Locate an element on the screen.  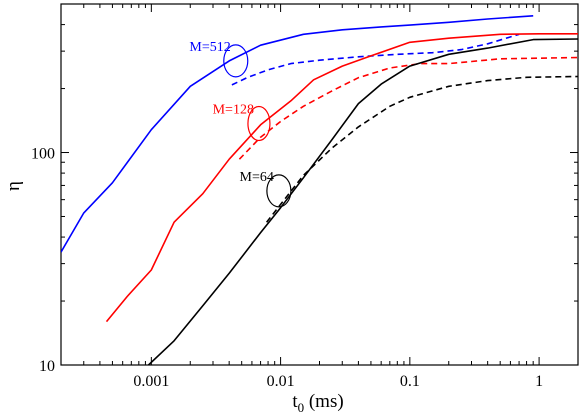
annotation-label: M=512 is located at coordinates (209, 47).